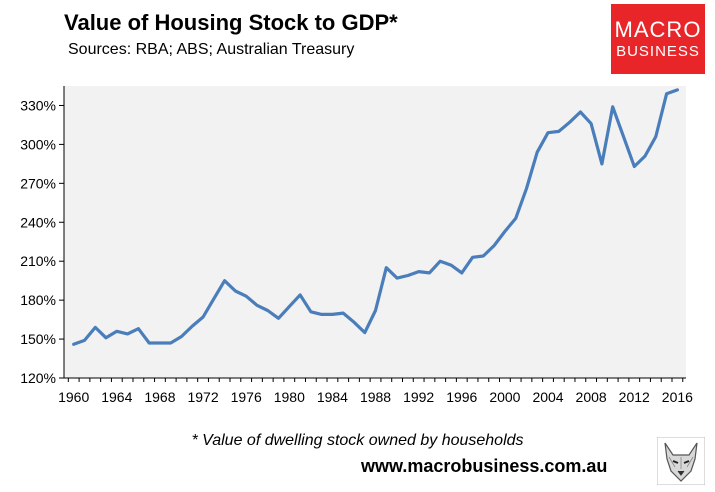 The image size is (715, 492). What do you see at coordinates (484, 466) in the screenshot?
I see `source-url: www.macrobusiness.com.au` at bounding box center [484, 466].